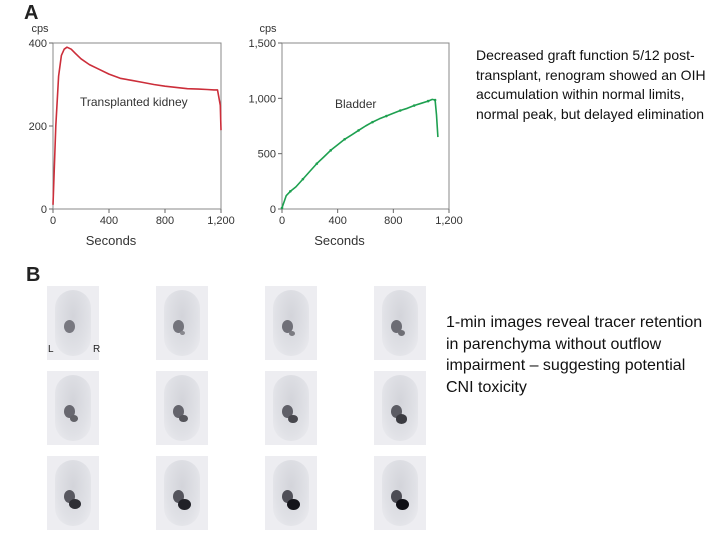 This screenshot has width=720, height=540. What do you see at coordinates (97, 349) in the screenshot?
I see `orientation-right-label: R` at bounding box center [97, 349].